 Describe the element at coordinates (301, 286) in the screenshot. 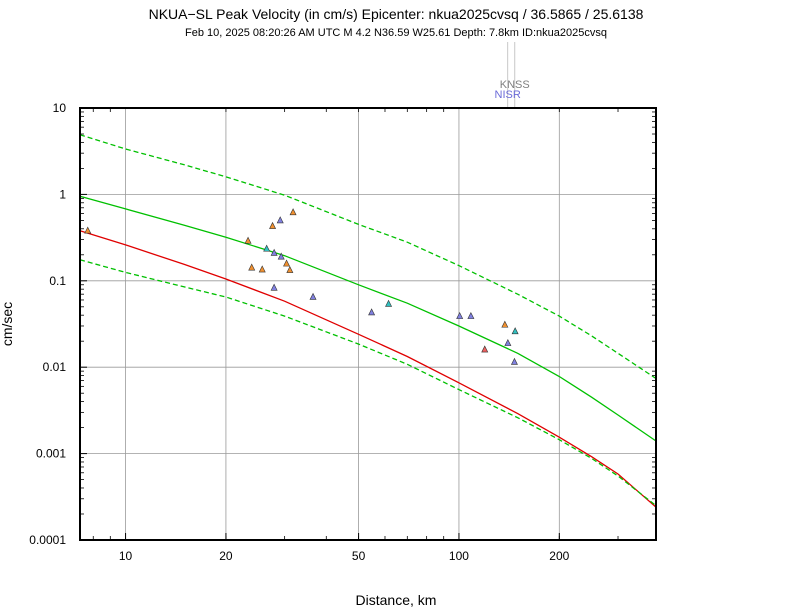

I see `points-layer` at that location.